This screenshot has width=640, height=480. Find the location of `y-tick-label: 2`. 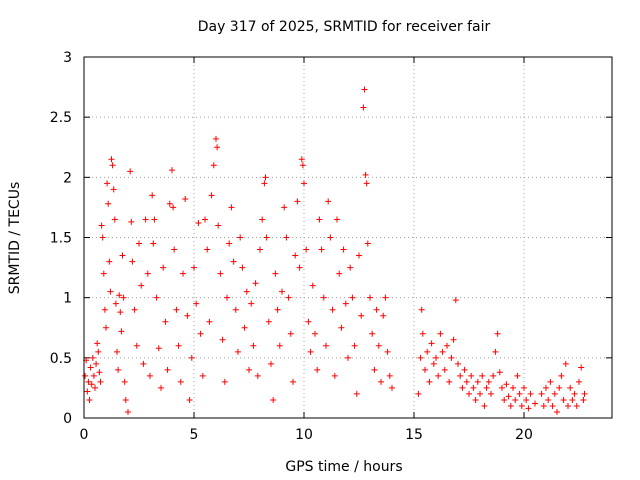

y-tick-label: 2 is located at coordinates (67, 178).